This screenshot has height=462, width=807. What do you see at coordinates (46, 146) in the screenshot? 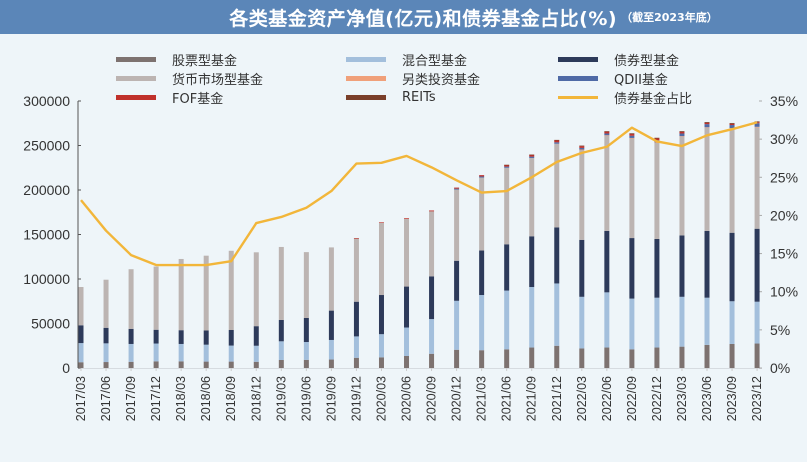
I see `left-axis-tick-label: 250000` at bounding box center [46, 146].